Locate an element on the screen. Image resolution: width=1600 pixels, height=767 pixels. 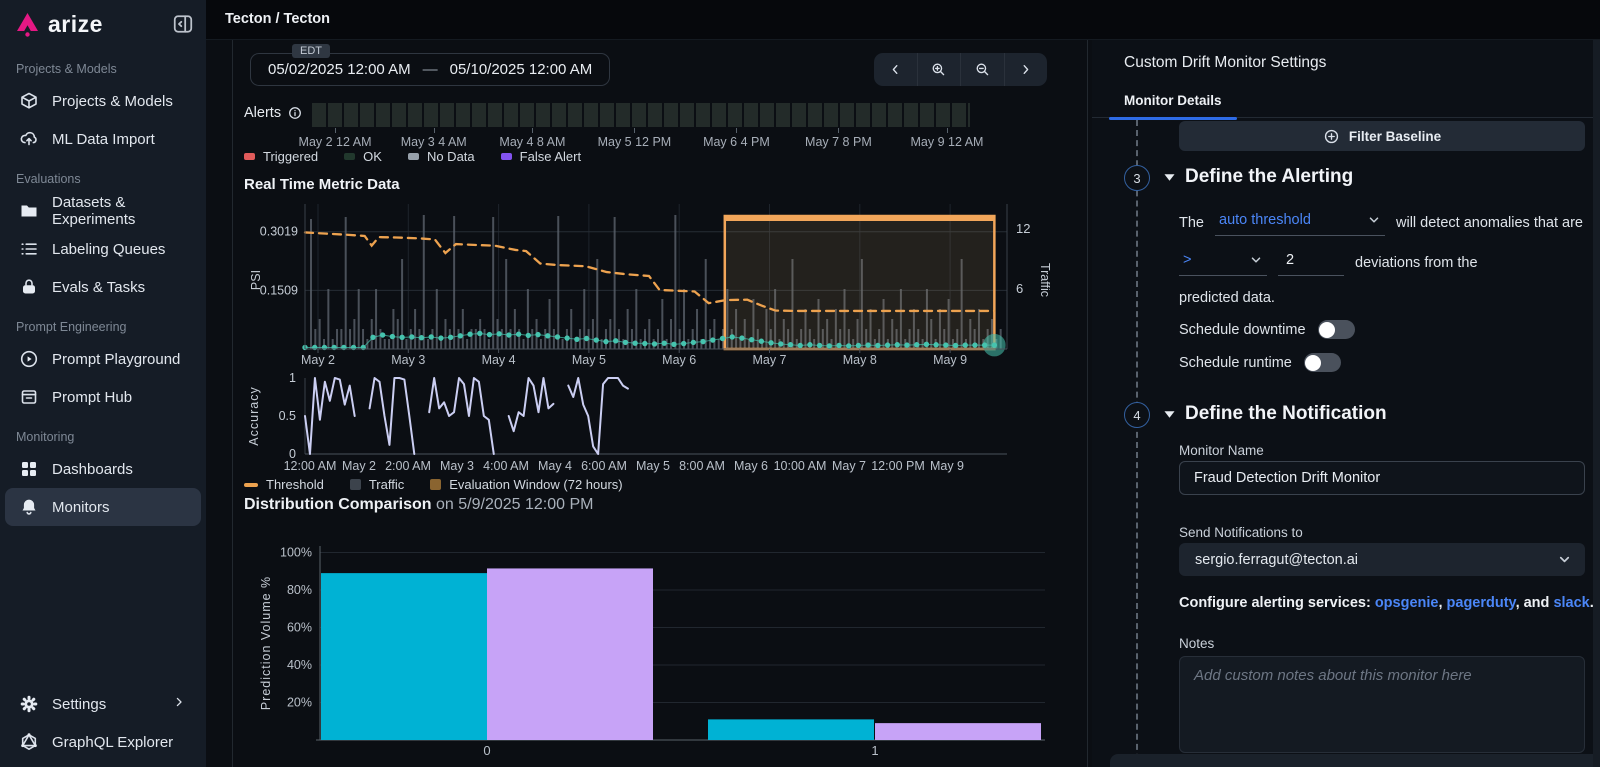
svg-text: Prediction Volume % is located at coordinates (266, 643).